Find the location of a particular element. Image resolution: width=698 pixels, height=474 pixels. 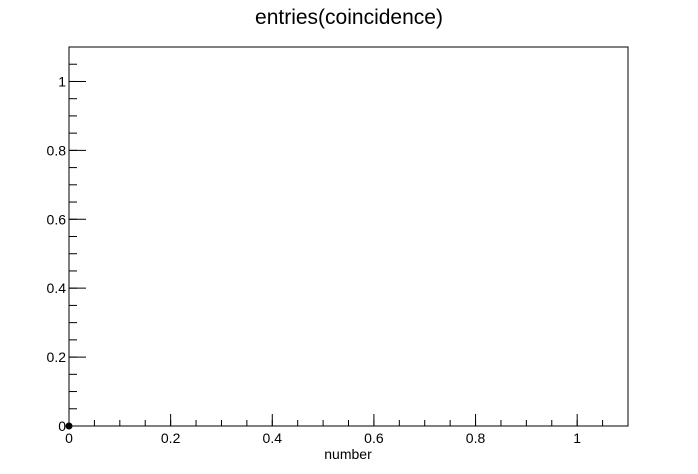

y-tick-label: 0.8 is located at coordinates (57, 150).